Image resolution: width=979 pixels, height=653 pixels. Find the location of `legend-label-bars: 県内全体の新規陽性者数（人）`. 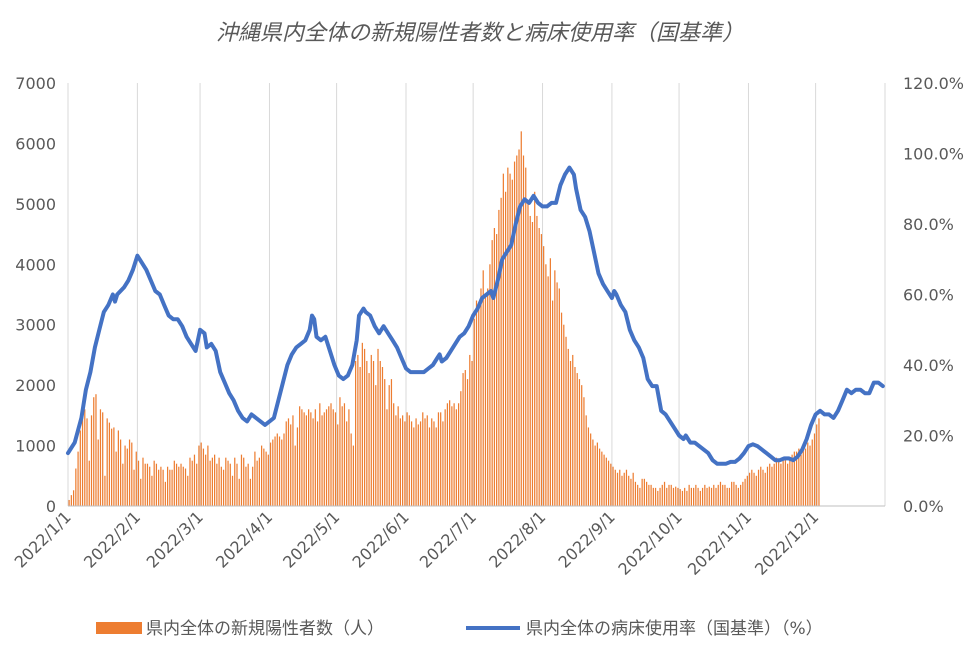

legend-label-bars: 県内全体の新規陽性者数（人） is located at coordinates (265, 629).